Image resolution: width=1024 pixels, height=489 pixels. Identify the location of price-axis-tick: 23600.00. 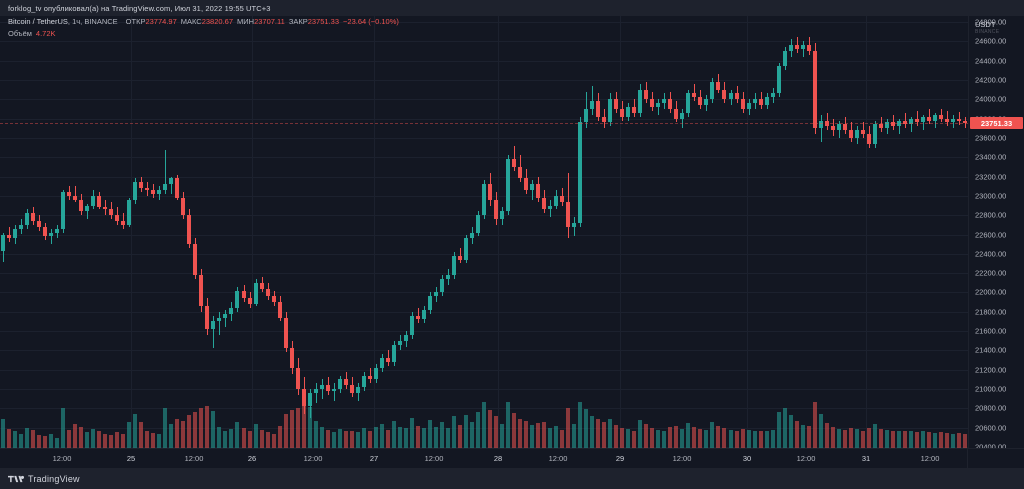
(991, 138).